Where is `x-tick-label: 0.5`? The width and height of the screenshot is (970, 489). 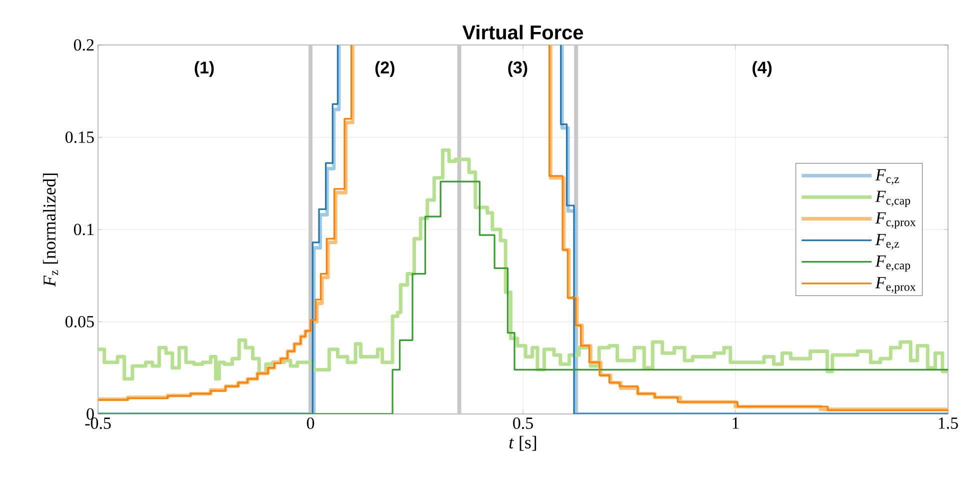
x-tick-label: 0.5 is located at coordinates (523, 423).